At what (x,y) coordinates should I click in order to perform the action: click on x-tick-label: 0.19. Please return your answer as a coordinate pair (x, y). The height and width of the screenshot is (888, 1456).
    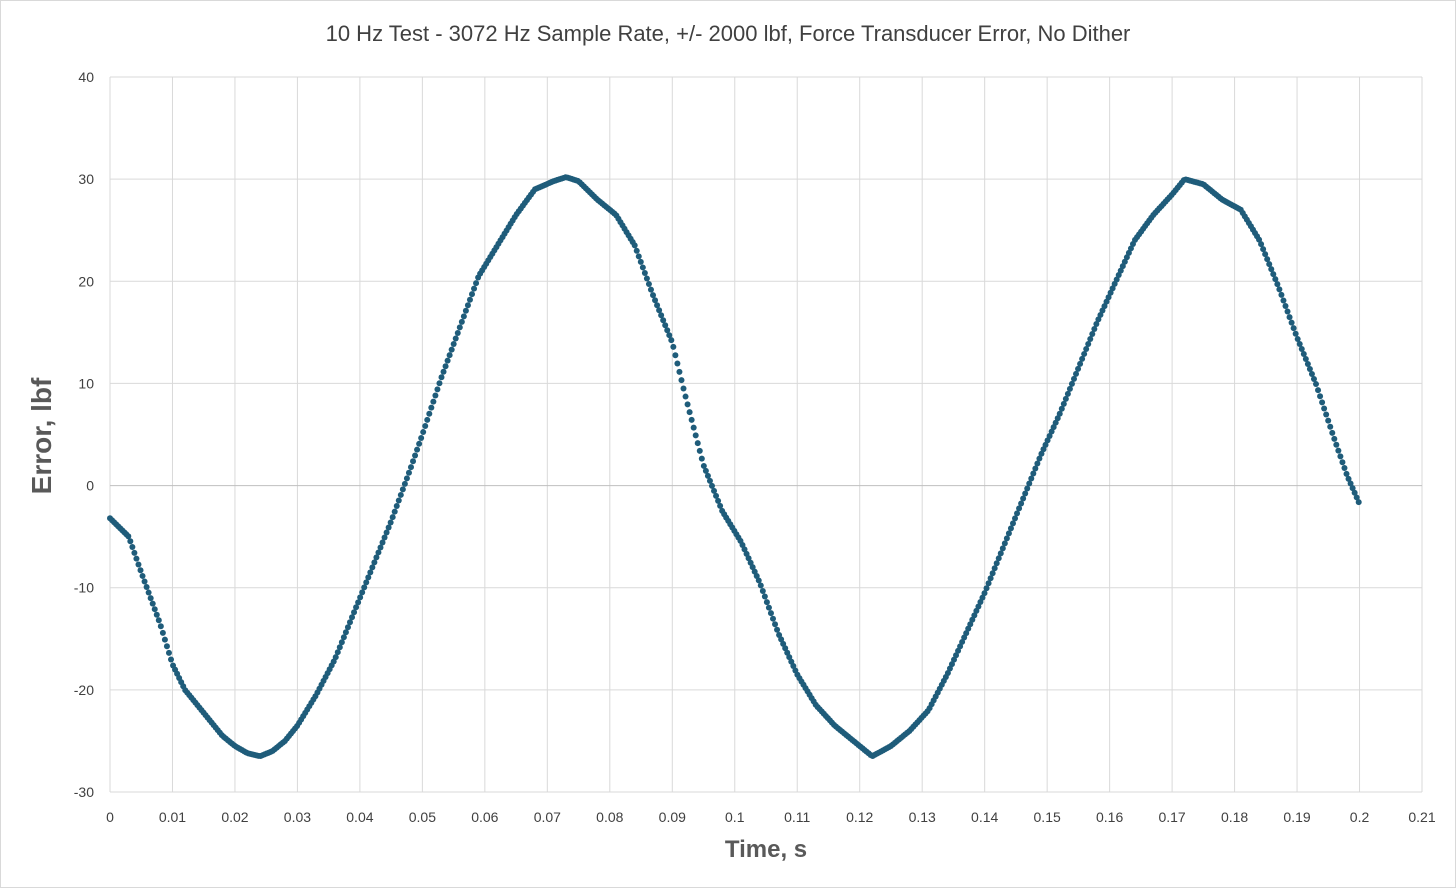
    Looking at the image, I should click on (1296, 817).